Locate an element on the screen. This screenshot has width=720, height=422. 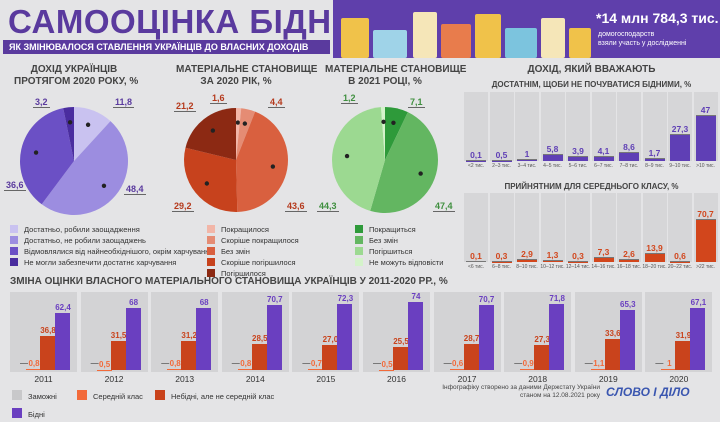
bar-value: 3,9 is located at coordinates (578, 151).